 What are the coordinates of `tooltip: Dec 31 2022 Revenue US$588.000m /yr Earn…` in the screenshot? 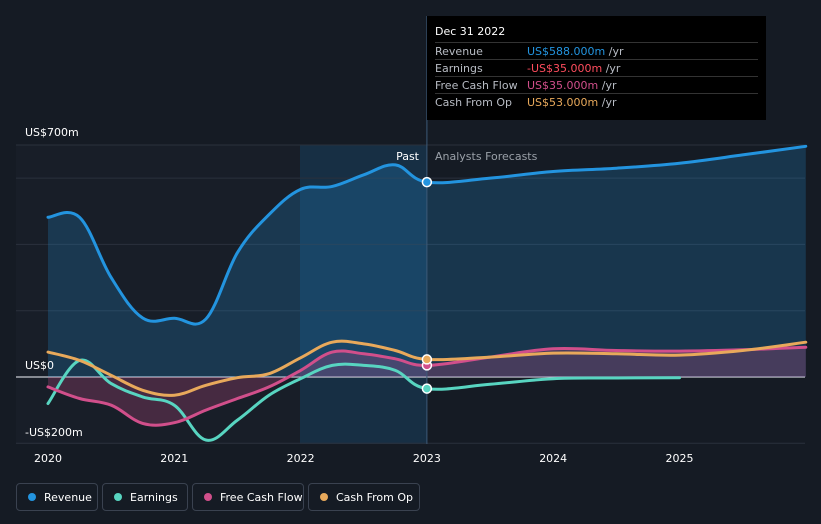 It's located at (596, 68).